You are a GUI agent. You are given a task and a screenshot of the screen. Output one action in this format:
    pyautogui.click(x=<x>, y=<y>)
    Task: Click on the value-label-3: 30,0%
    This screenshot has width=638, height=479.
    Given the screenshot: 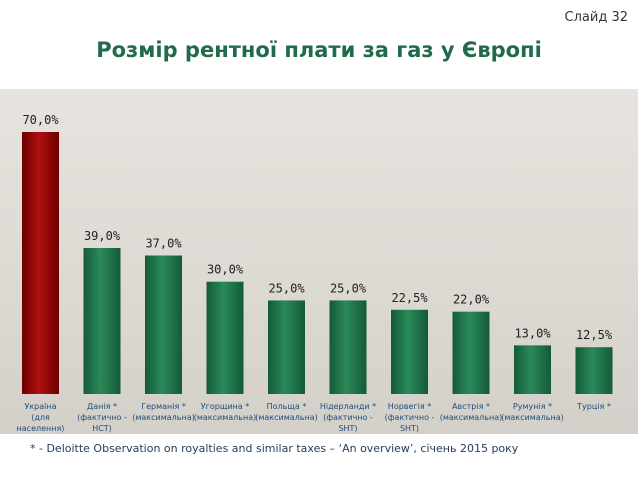 What is the action you would take?
    pyautogui.click(x=225, y=270)
    